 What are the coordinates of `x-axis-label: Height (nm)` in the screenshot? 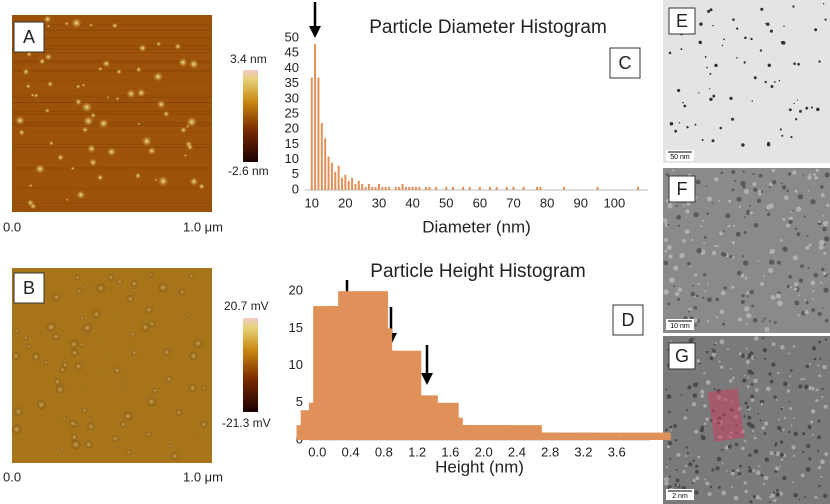 It's located at (479, 466).